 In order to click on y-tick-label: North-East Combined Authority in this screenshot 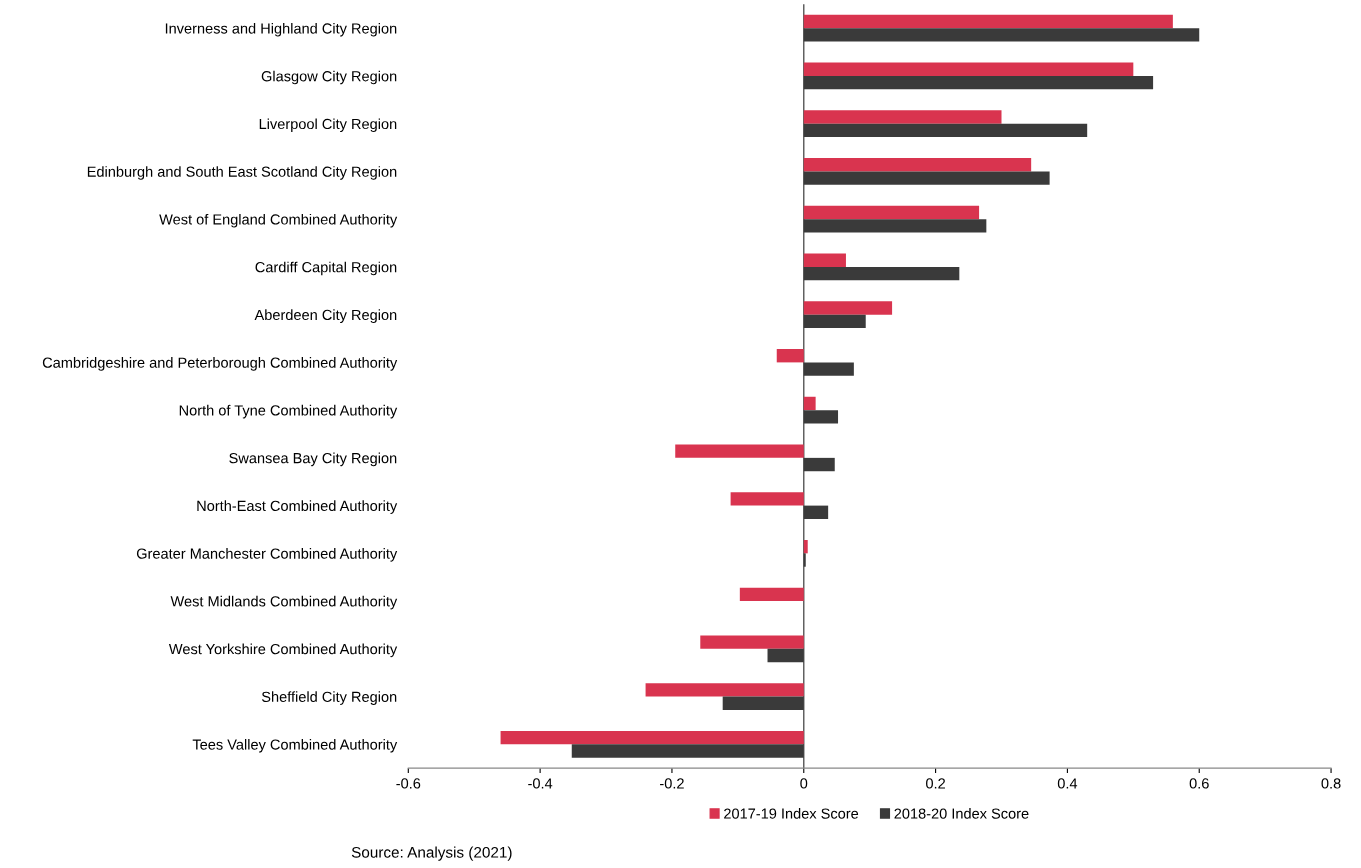, I will do `click(297, 507)`.